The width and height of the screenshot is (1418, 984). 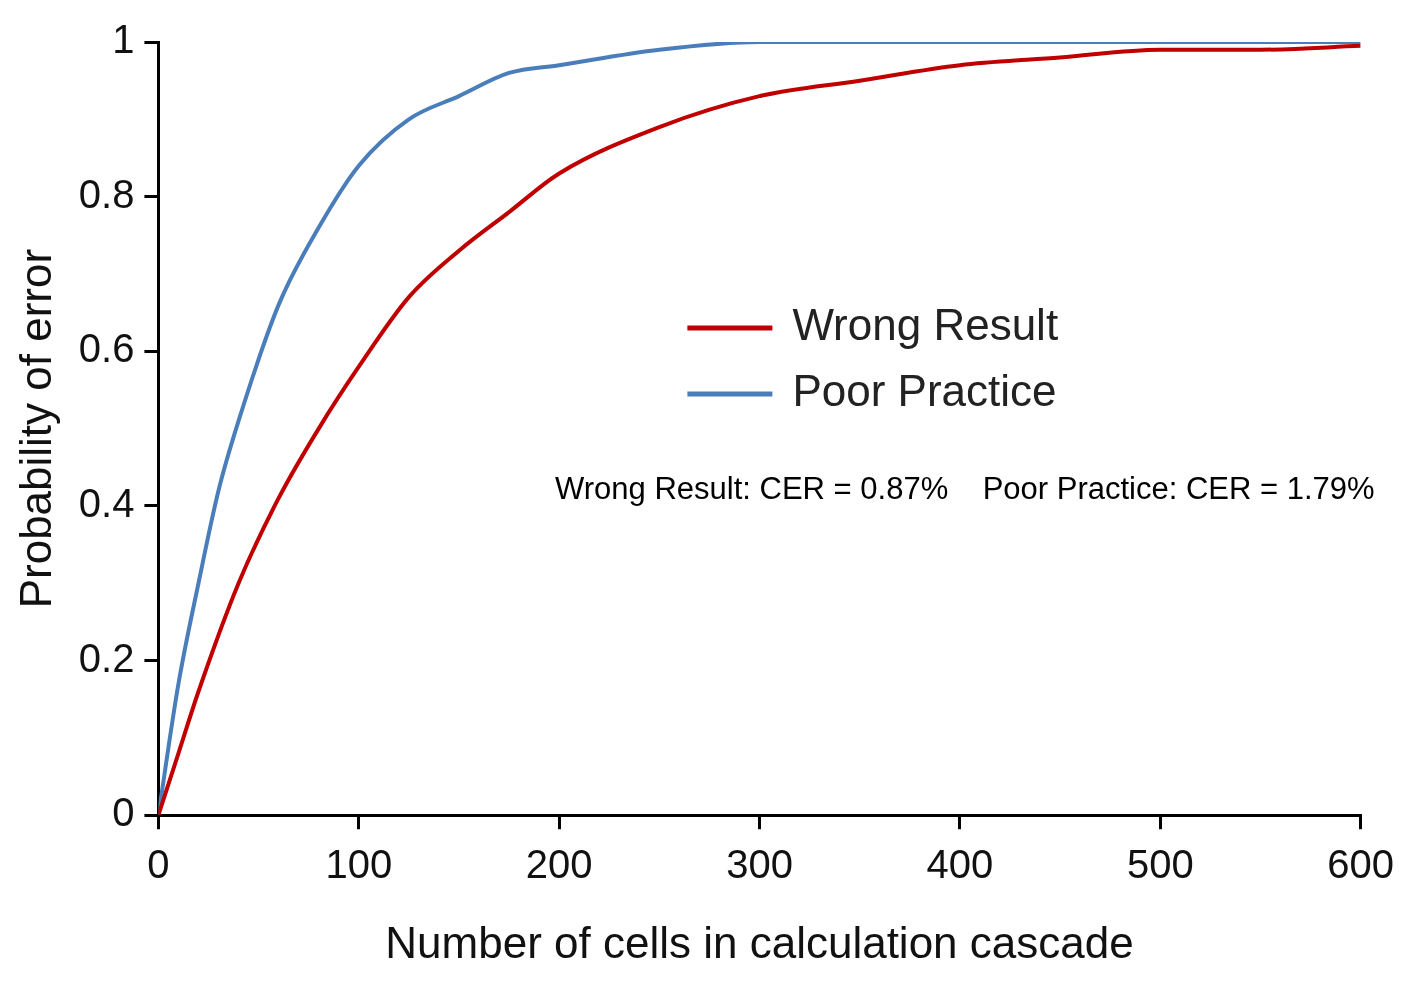 I want to click on x-tick-label: 300, so click(x=759, y=864).